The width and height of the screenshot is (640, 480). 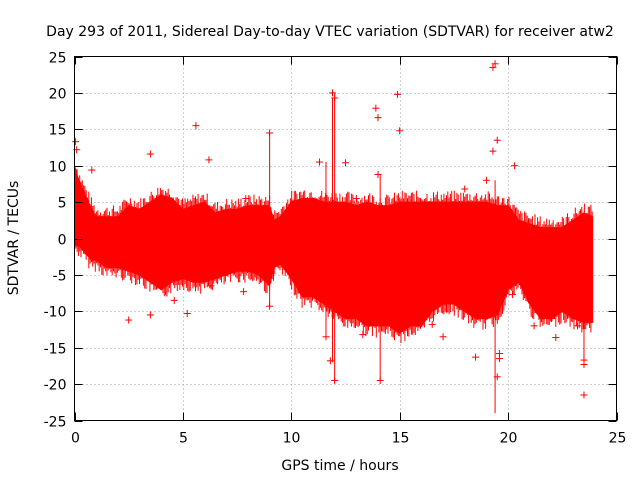 What do you see at coordinates (509, 439) in the screenshot?
I see `x-tick-label: 20` at bounding box center [509, 439].